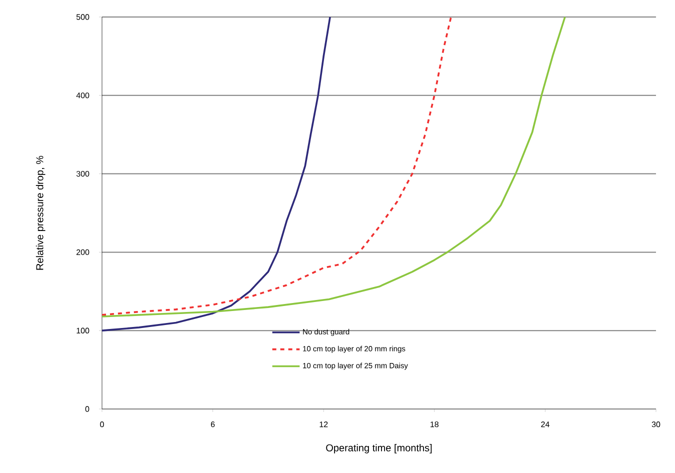  What do you see at coordinates (212, 425) in the screenshot?
I see `x-tick-label: 6` at bounding box center [212, 425].